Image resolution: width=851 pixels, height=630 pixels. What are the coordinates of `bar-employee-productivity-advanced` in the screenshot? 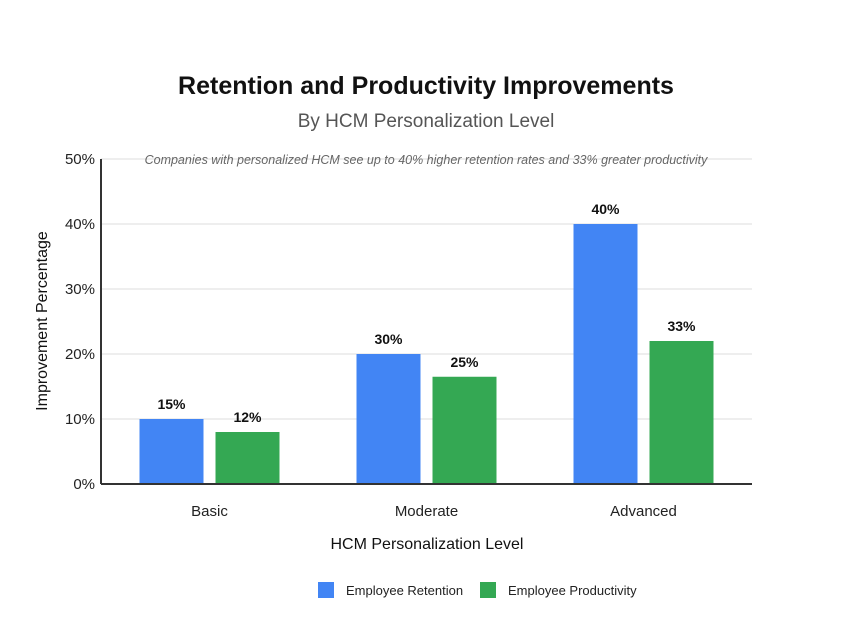 It's located at (681, 412).